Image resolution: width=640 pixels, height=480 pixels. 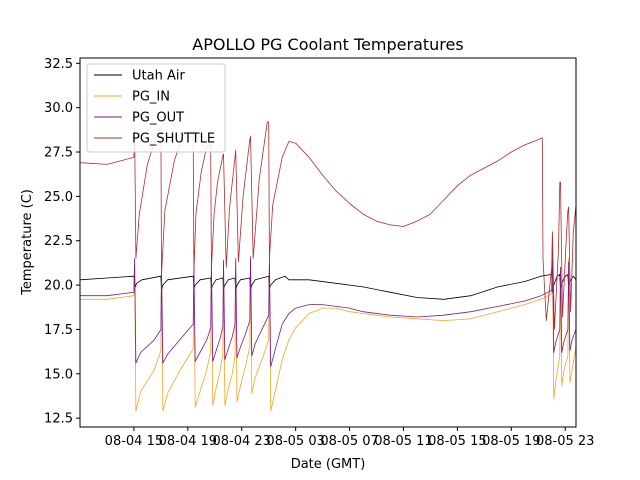 I want to click on x-tick-label: 08-04 19, so click(x=188, y=441).